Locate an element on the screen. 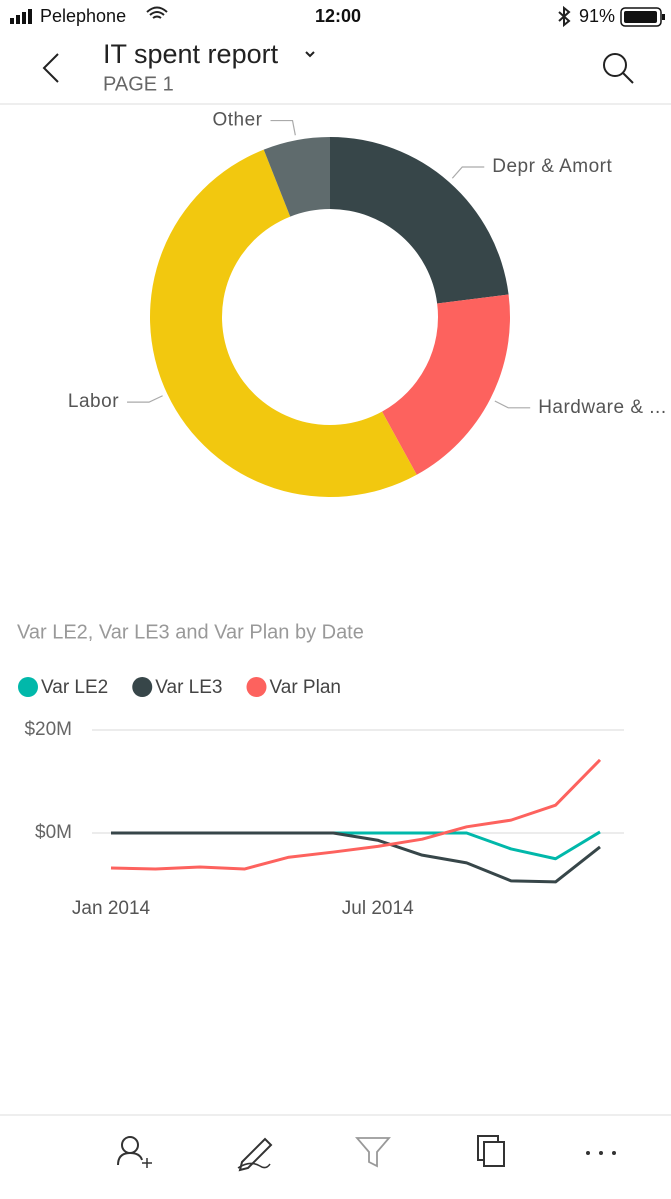 This screenshot has width=671, height=1199. pages-button is located at coordinates (491, 1151).